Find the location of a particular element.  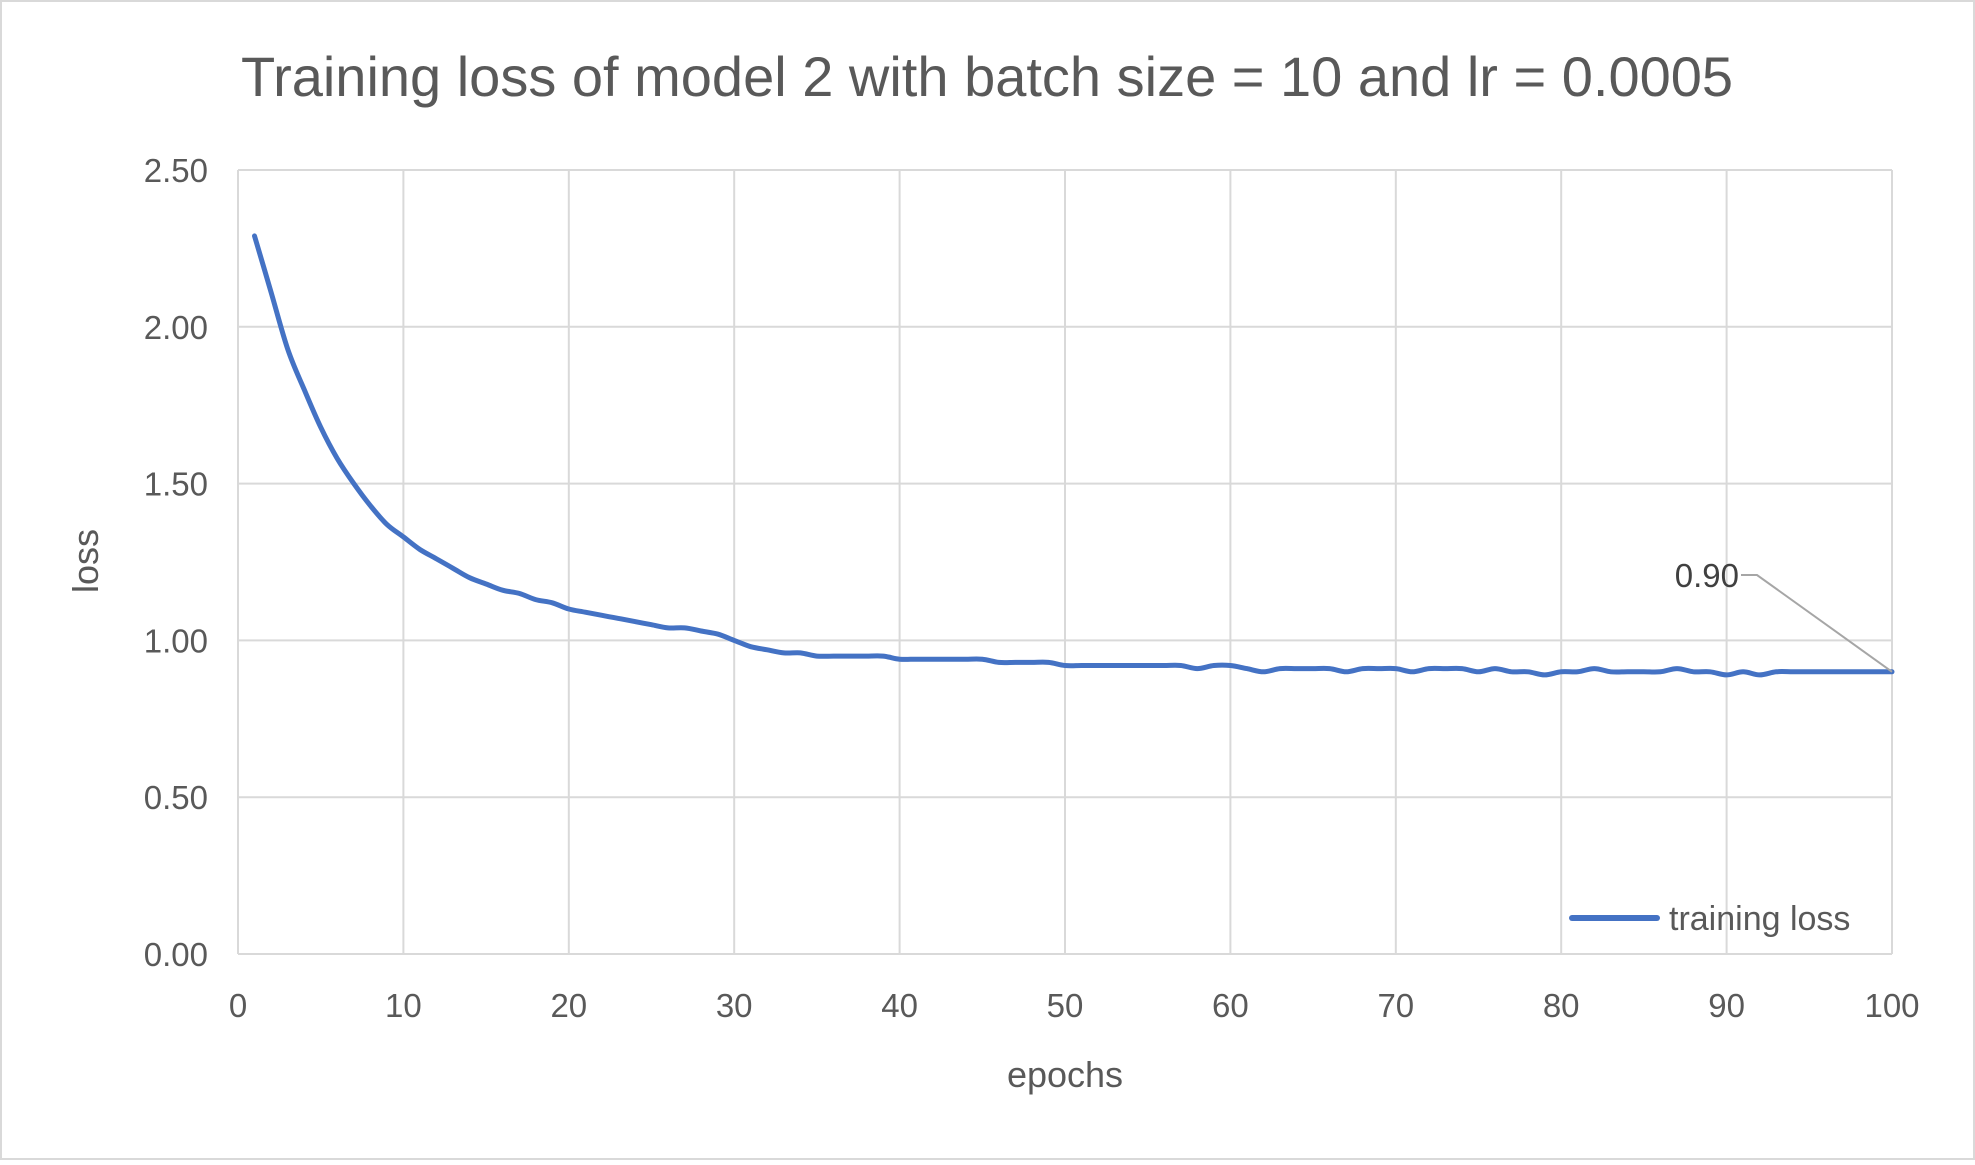

y-tick-label: 2.00 is located at coordinates (176, 327).